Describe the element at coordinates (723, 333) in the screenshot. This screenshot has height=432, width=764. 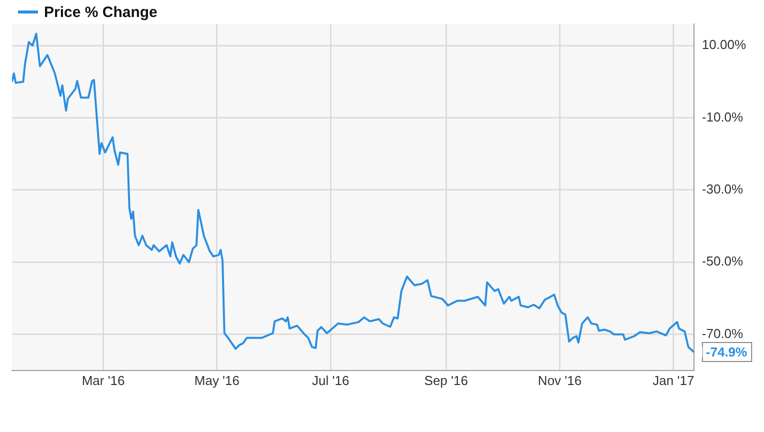
I see `y-tick-label: -70.0%` at that location.